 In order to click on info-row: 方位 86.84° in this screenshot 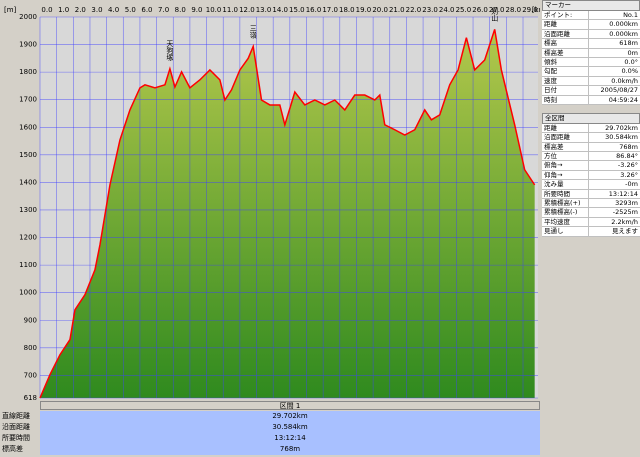, I will do `click(591, 157)`.